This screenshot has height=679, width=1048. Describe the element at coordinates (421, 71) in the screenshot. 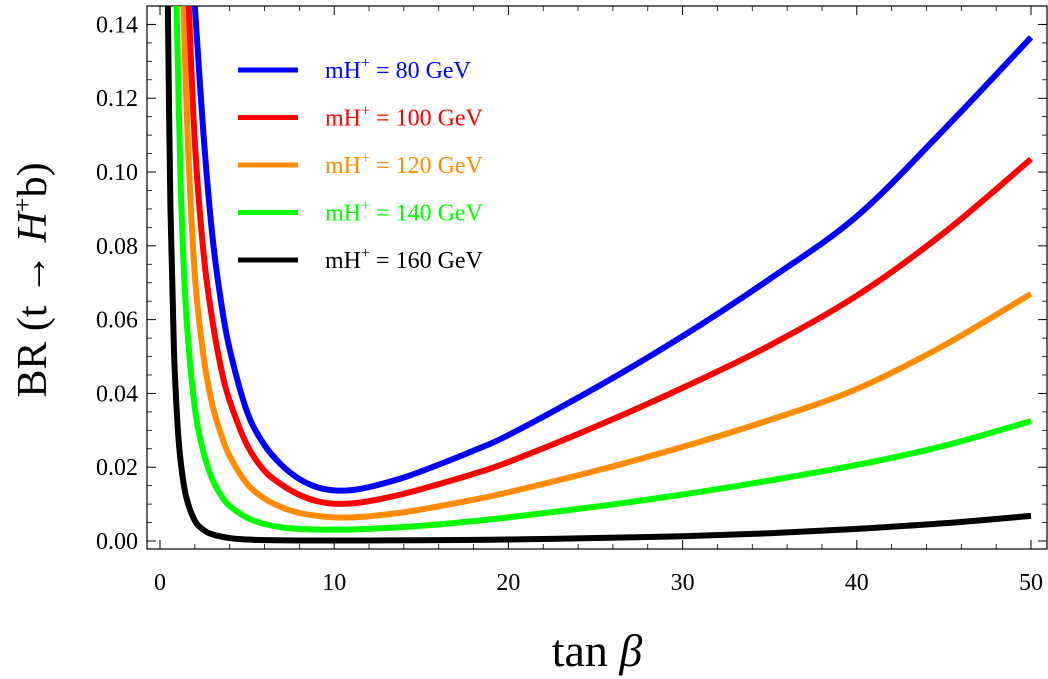

I see `legend-label-rest: = 80 GeV` at that location.